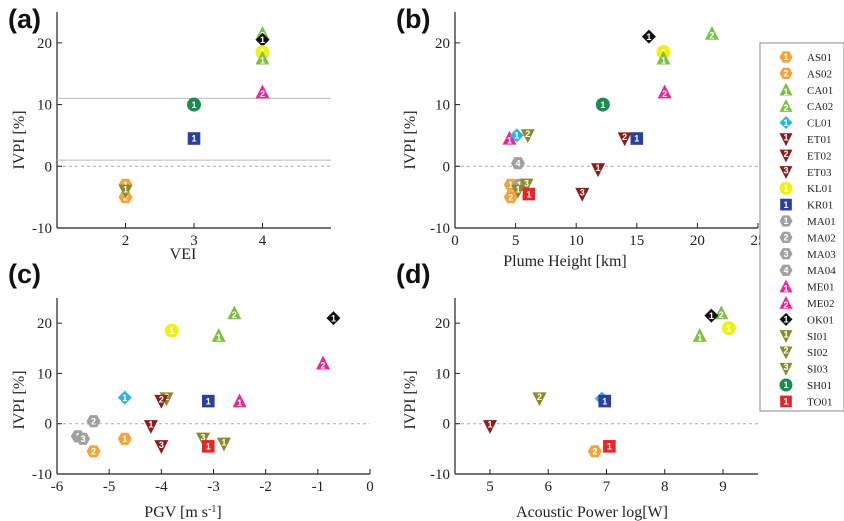 This screenshot has width=844, height=521. What do you see at coordinates (786, 237) in the screenshot?
I see `legend-marker-ma02: 2` at bounding box center [786, 237].